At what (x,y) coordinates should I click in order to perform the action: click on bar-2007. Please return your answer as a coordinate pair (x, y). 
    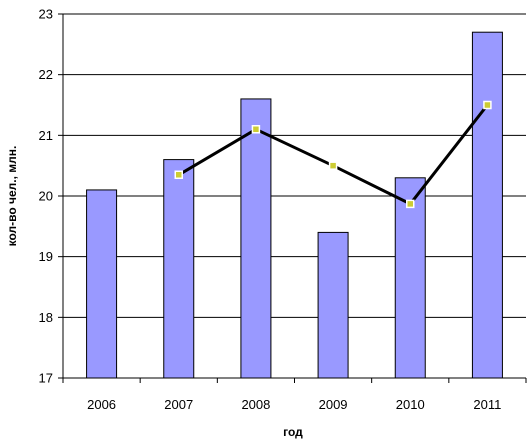
    Looking at the image, I should click on (179, 269).